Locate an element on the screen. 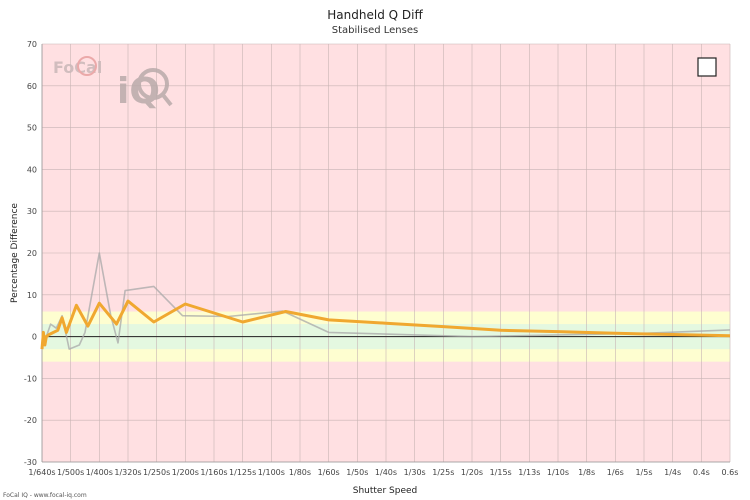 The height and width of the screenshot is (500, 750). x-tick-label: 1/13s is located at coordinates (529, 472).